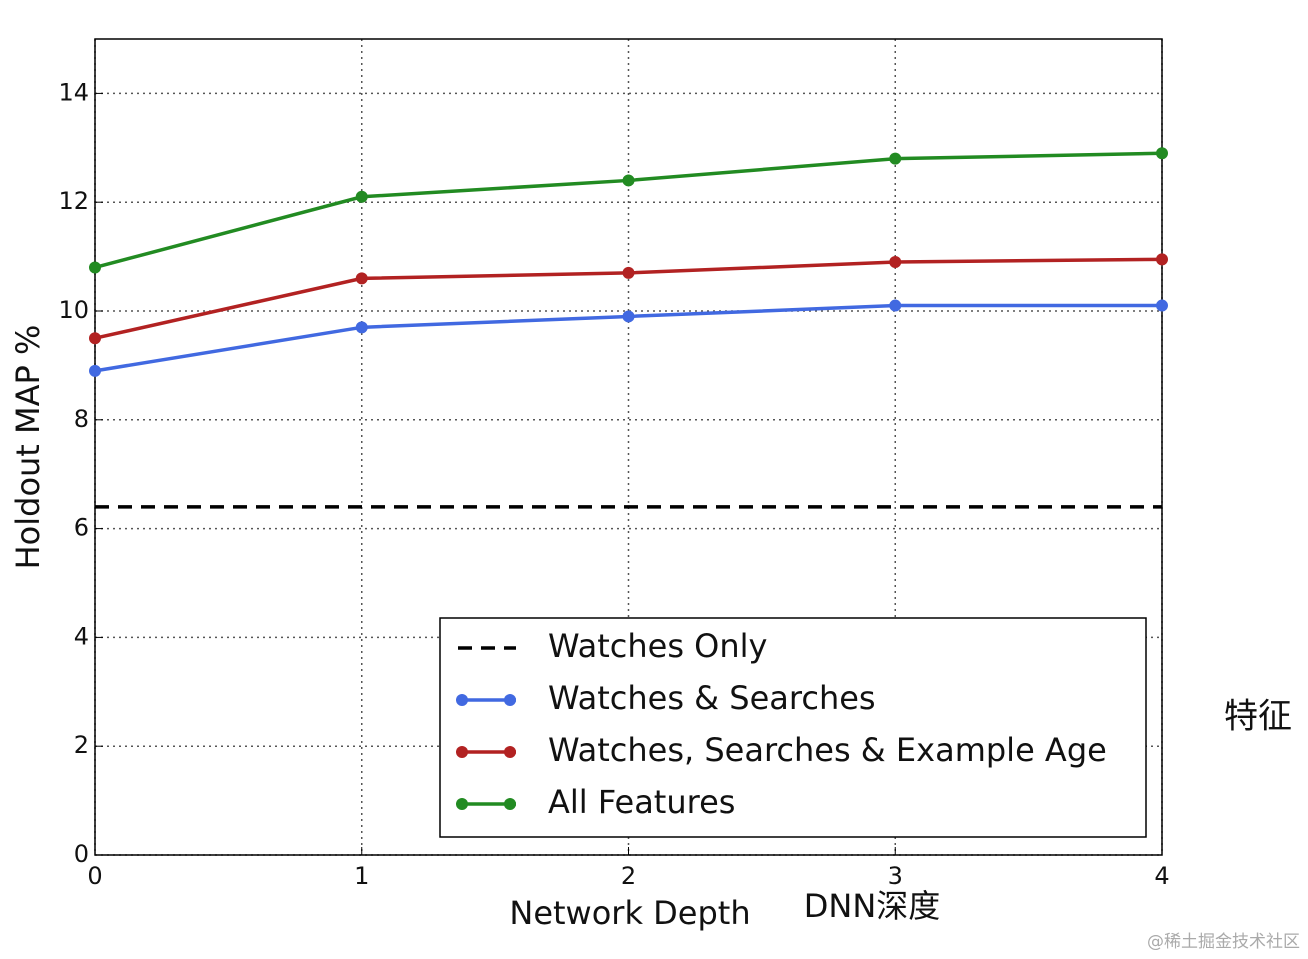 The height and width of the screenshot is (959, 1308). What do you see at coordinates (827, 750) in the screenshot?
I see `legend-label: Watches, Searches & Example Age` at bounding box center [827, 750].